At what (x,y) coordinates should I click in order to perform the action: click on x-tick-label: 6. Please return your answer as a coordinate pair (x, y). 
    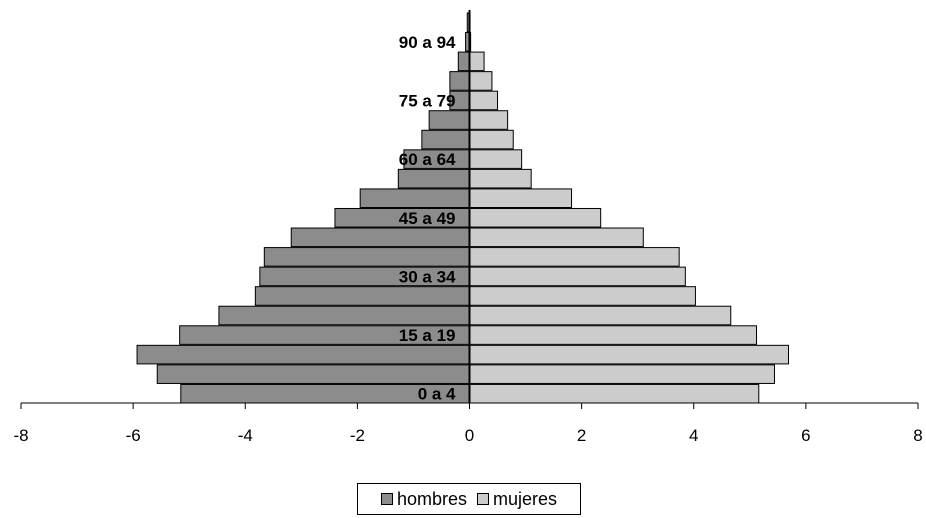
    Looking at the image, I should click on (805, 435).